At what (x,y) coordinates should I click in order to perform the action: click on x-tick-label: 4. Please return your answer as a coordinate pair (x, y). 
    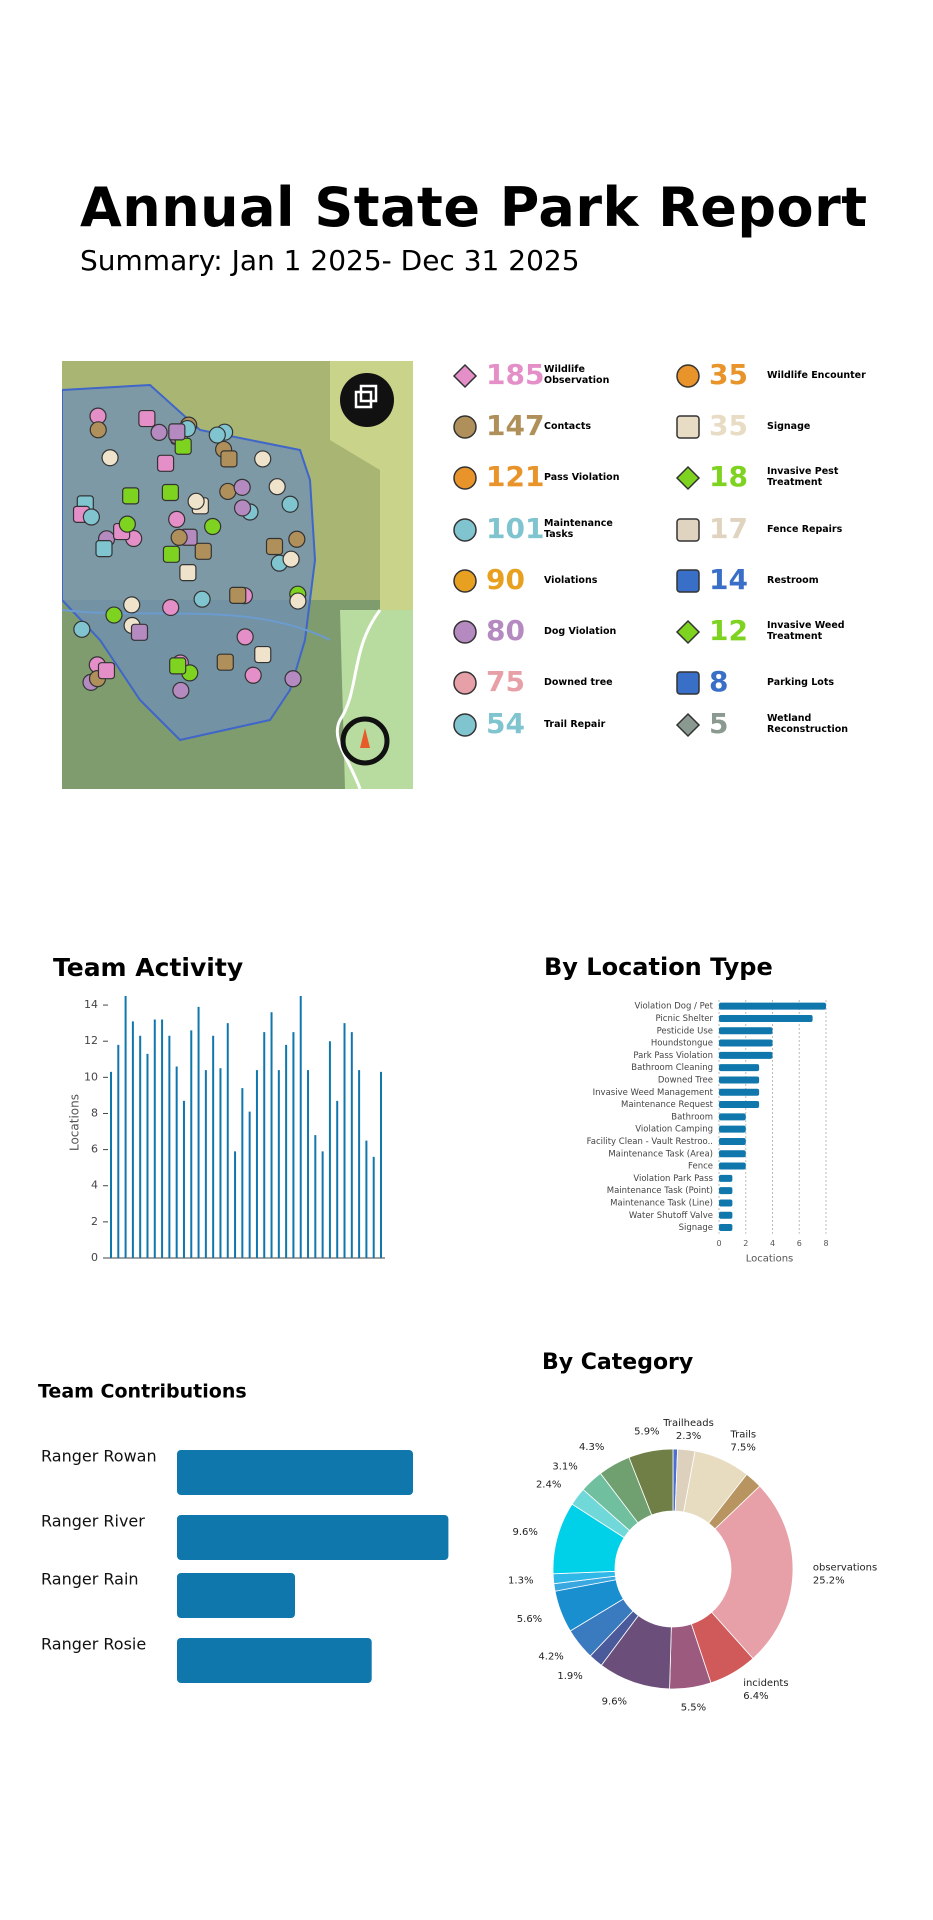
    Looking at the image, I should click on (772, 1243).